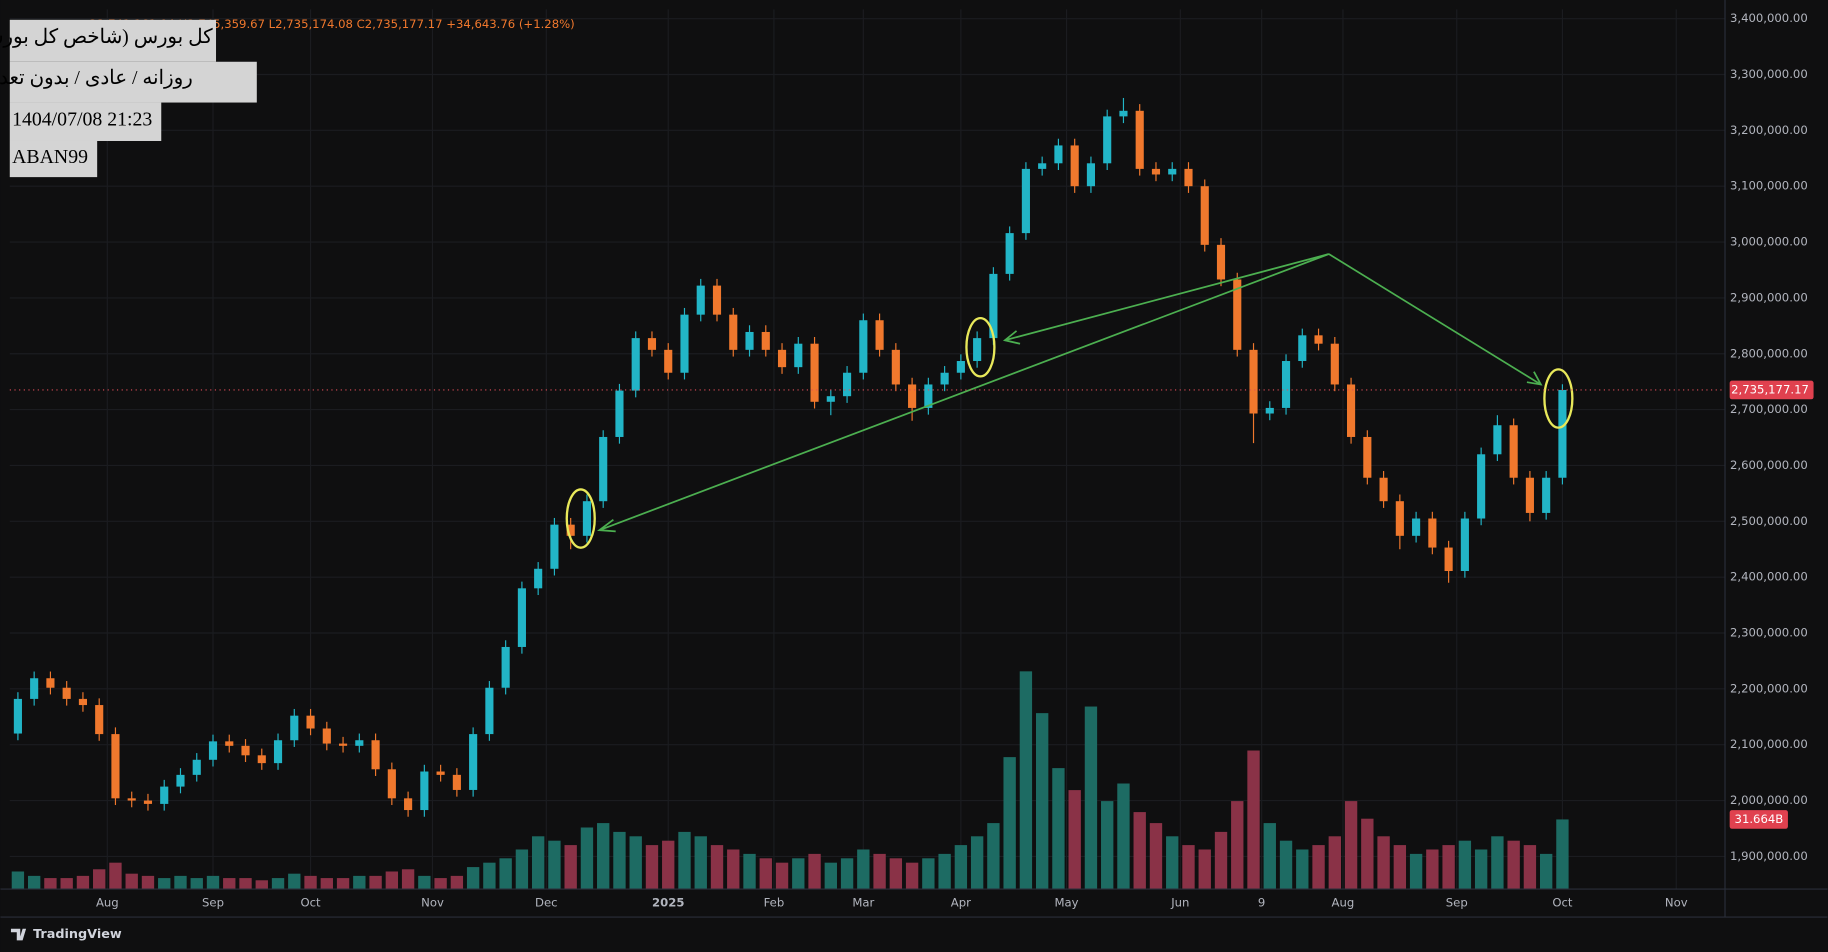  What do you see at coordinates (18, 934) in the screenshot?
I see `brand-icon` at bounding box center [18, 934].